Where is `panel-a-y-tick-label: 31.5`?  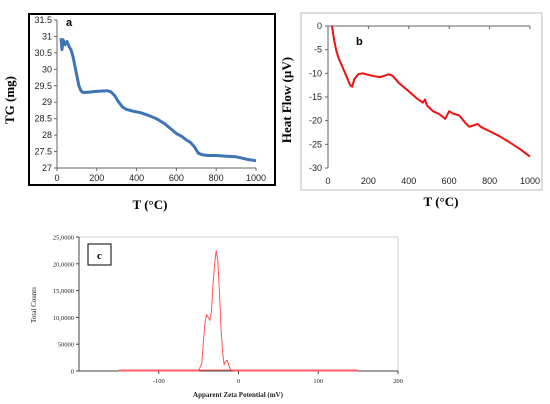 panel-a-y-tick-label: 31.5 is located at coordinates (43, 20).